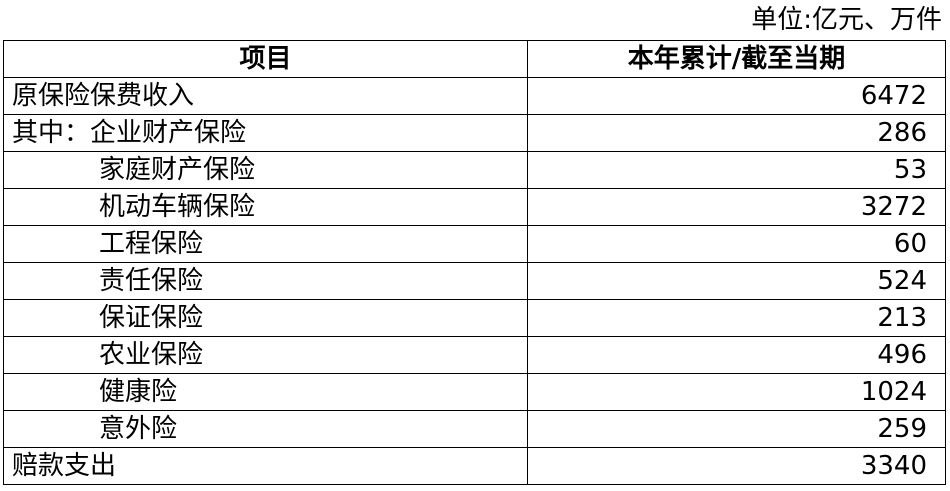 The image size is (950, 491). I want to click on row-label: 农业保险, so click(265, 355).